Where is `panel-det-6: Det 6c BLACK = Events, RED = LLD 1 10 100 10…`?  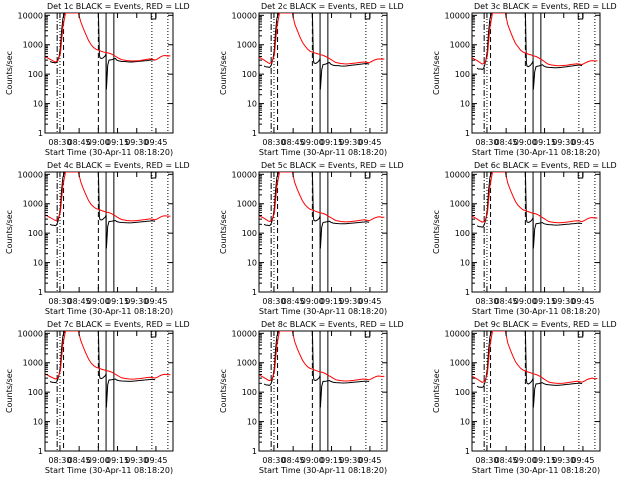 panel-det-6: Det 6c BLACK = Events, RED = LLD 1 10 100 10… is located at coordinates (524, 238).